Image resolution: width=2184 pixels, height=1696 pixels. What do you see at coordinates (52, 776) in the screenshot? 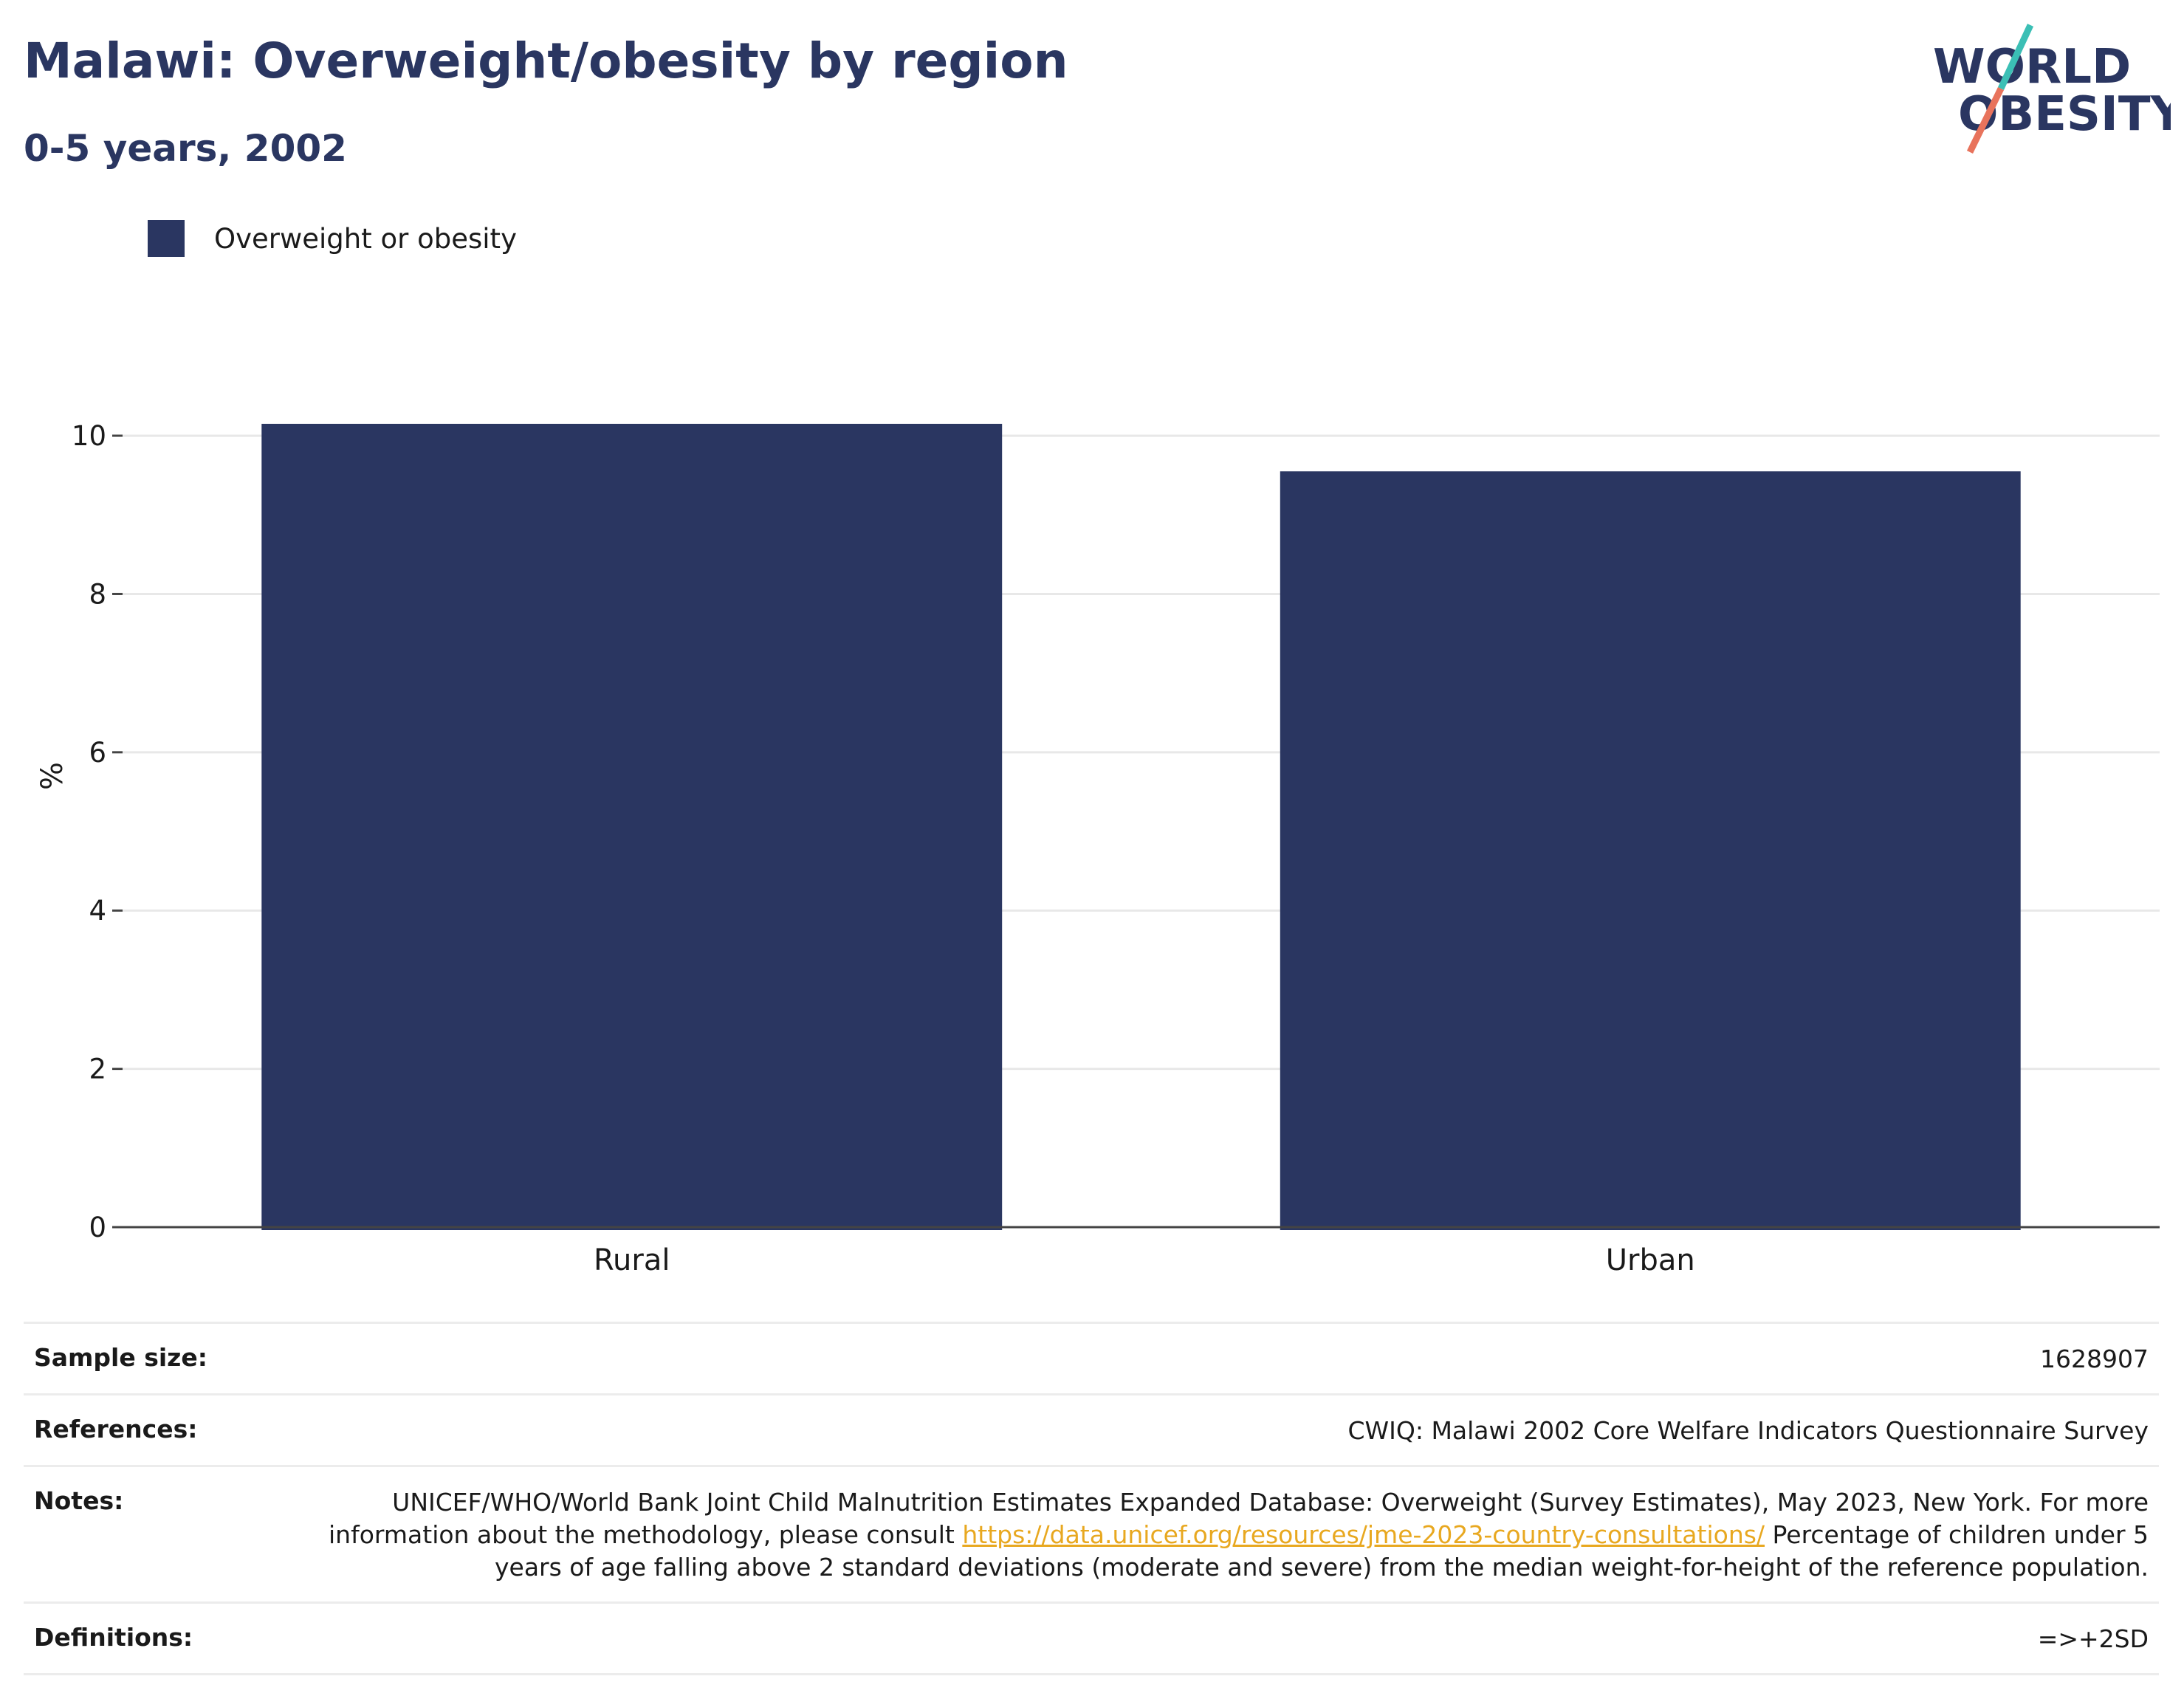
I see `y-axis-label: %` at bounding box center [52, 776].